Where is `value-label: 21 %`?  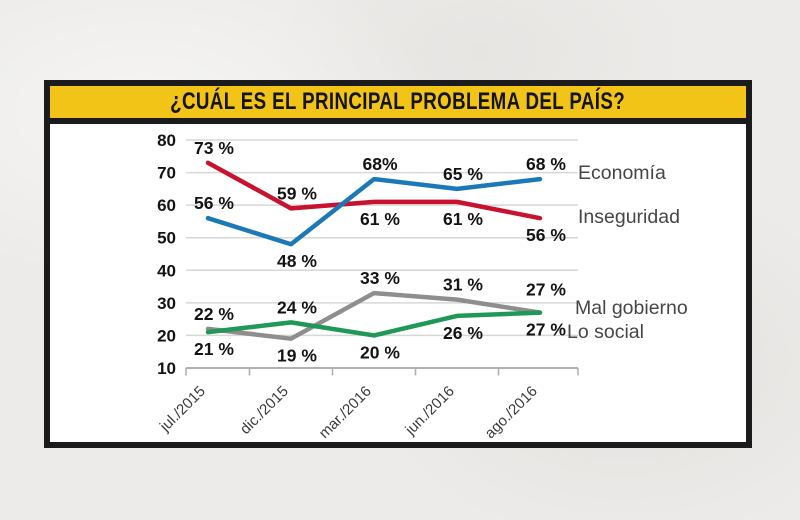 value-label: 21 % is located at coordinates (214, 349).